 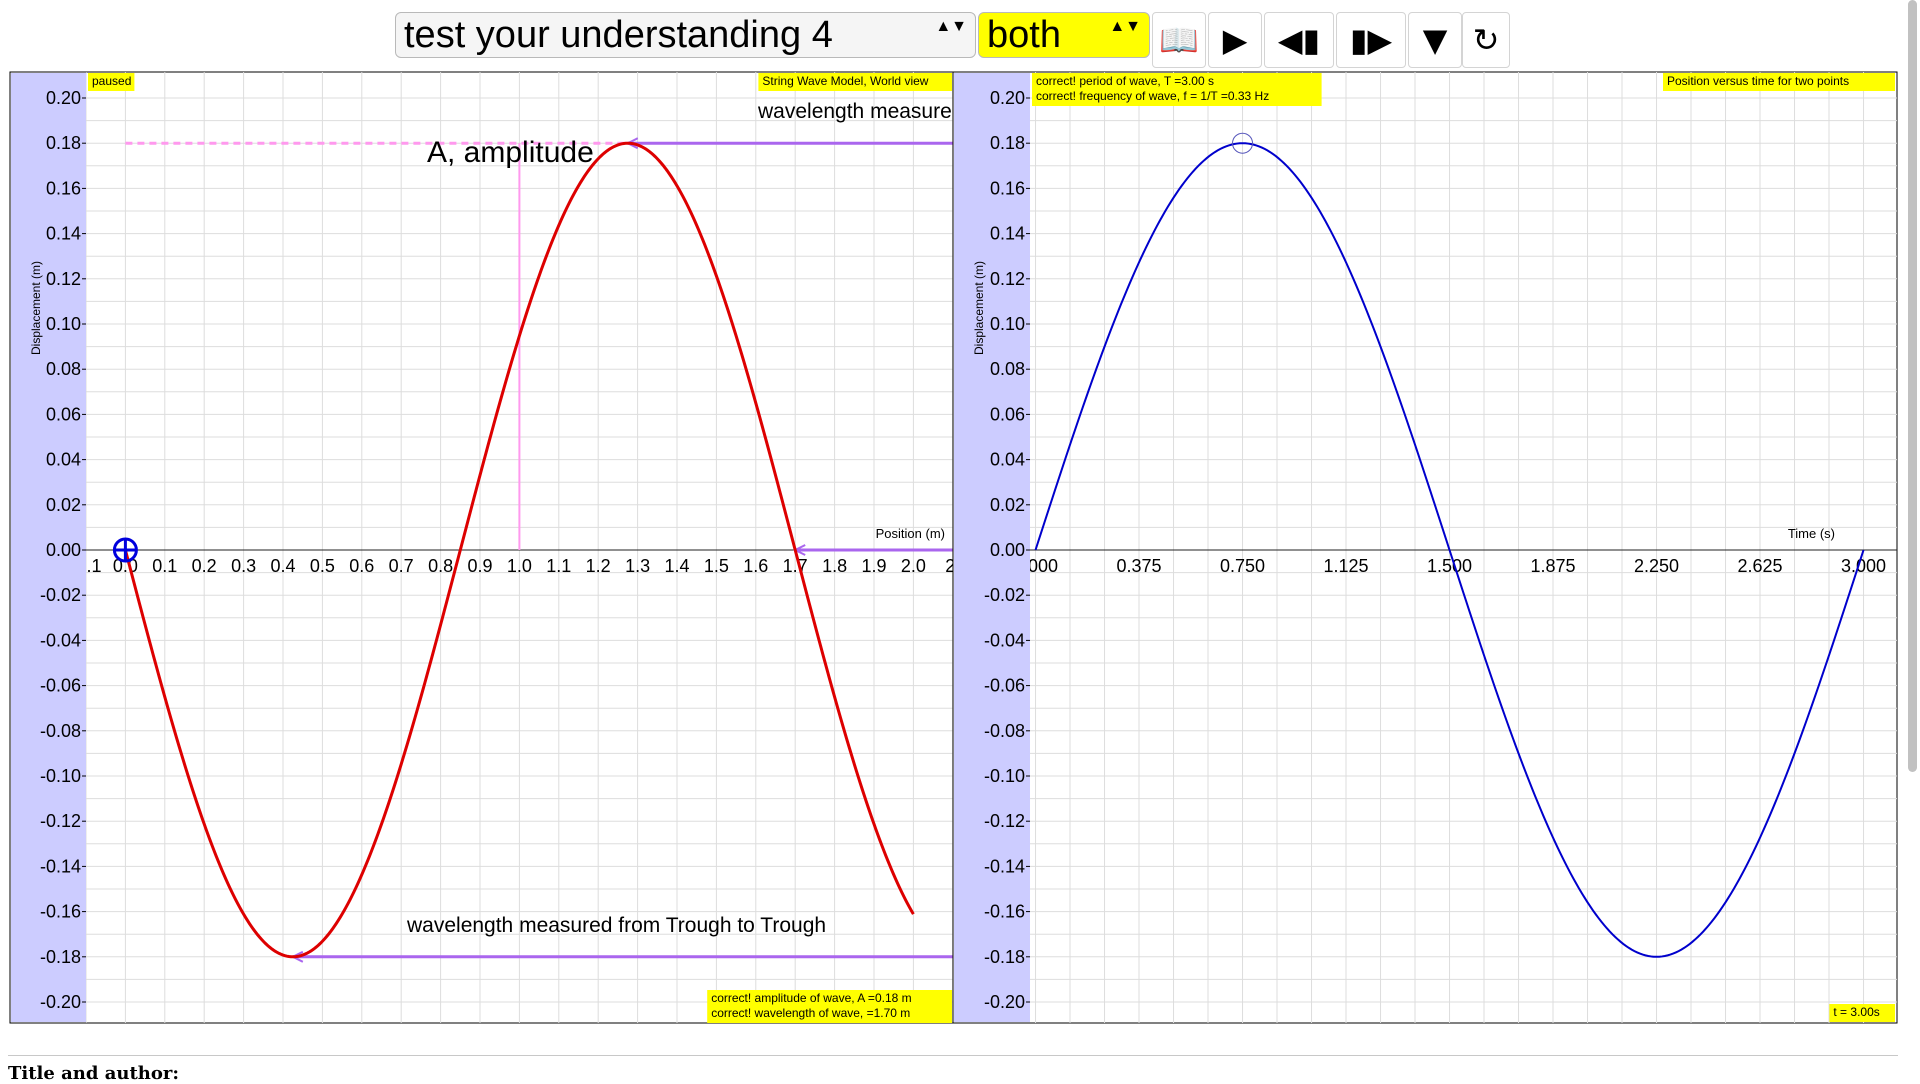 I want to click on x-tick-label: 2.250, so click(x=1656, y=566).